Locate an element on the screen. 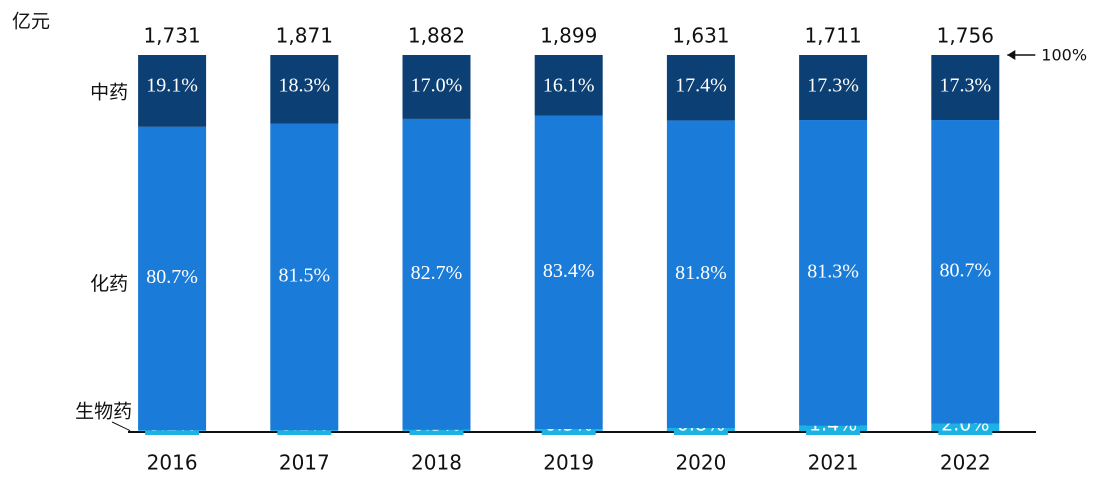 This screenshot has height=489, width=1106. value-label: 17.4% is located at coordinates (701, 86).